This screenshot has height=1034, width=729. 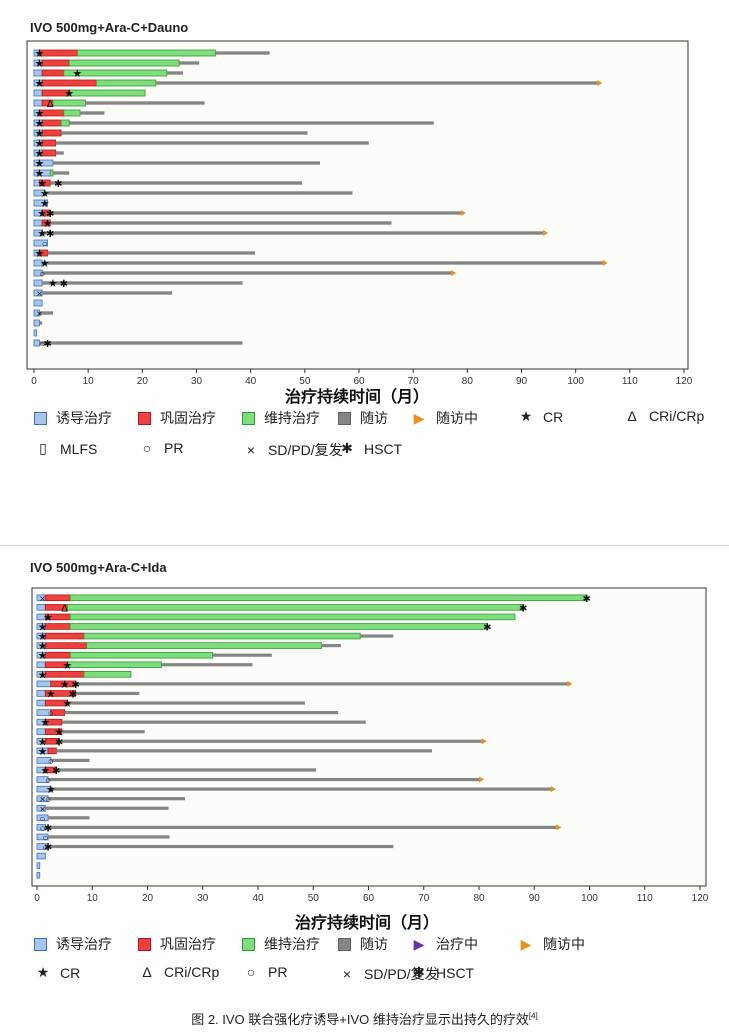 What do you see at coordinates (344, 944) in the screenshot?
I see `followup-swatch` at bounding box center [344, 944].